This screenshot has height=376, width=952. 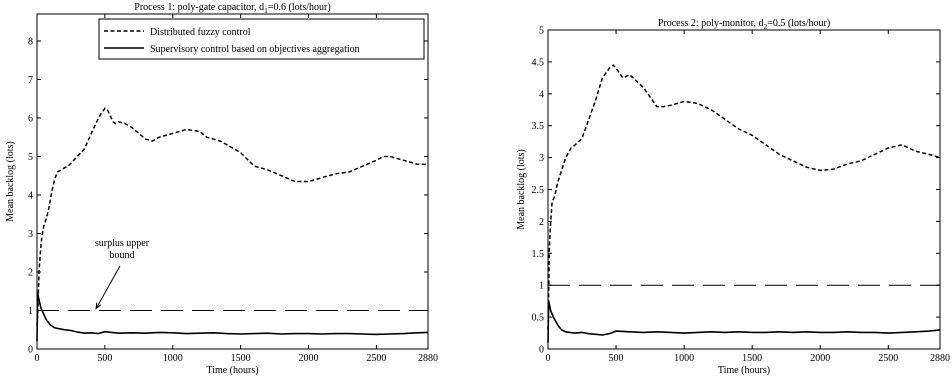 I want to click on y-tick-label: 7, so click(x=30, y=80).